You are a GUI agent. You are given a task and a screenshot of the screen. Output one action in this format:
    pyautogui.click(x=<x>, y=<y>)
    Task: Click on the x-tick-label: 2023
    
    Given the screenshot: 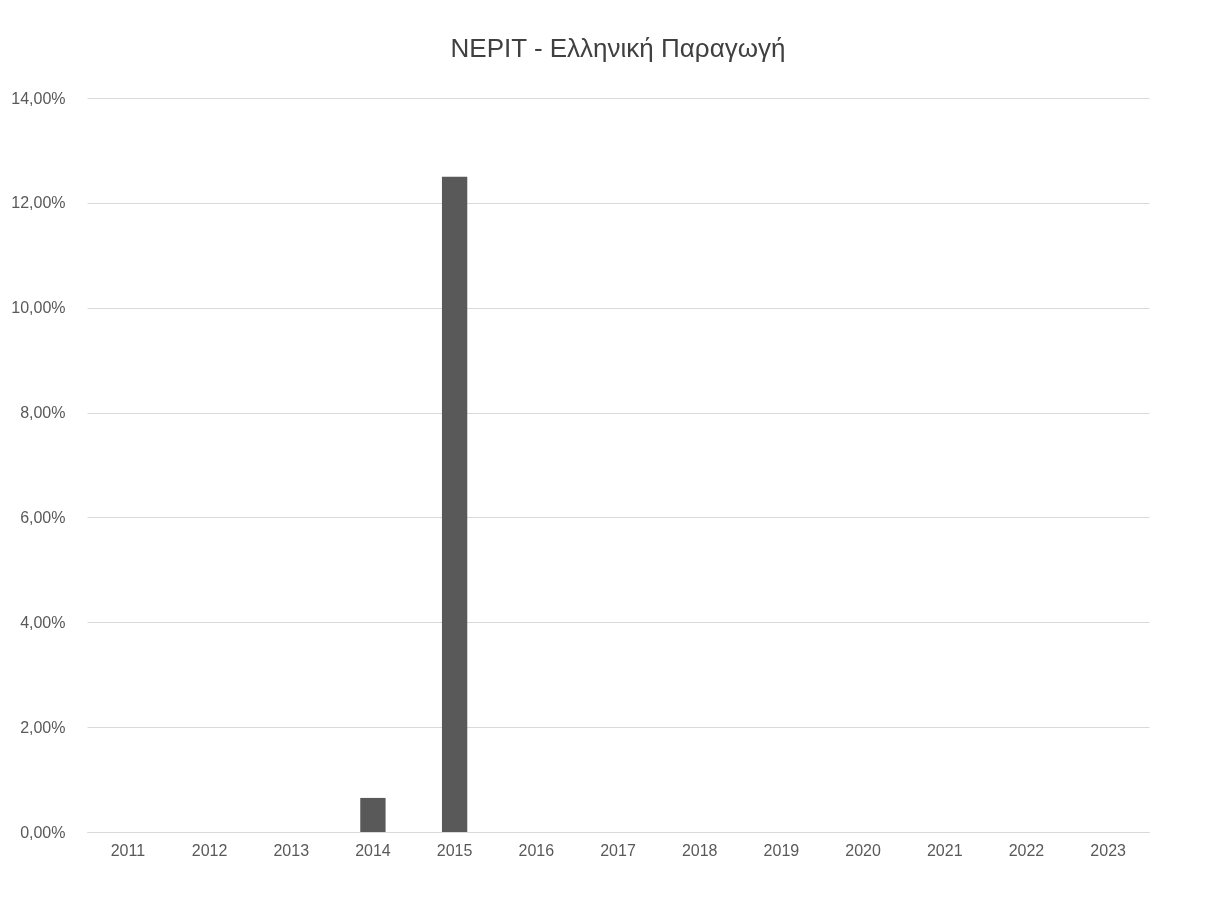 What is the action you would take?
    pyautogui.click(x=1108, y=850)
    